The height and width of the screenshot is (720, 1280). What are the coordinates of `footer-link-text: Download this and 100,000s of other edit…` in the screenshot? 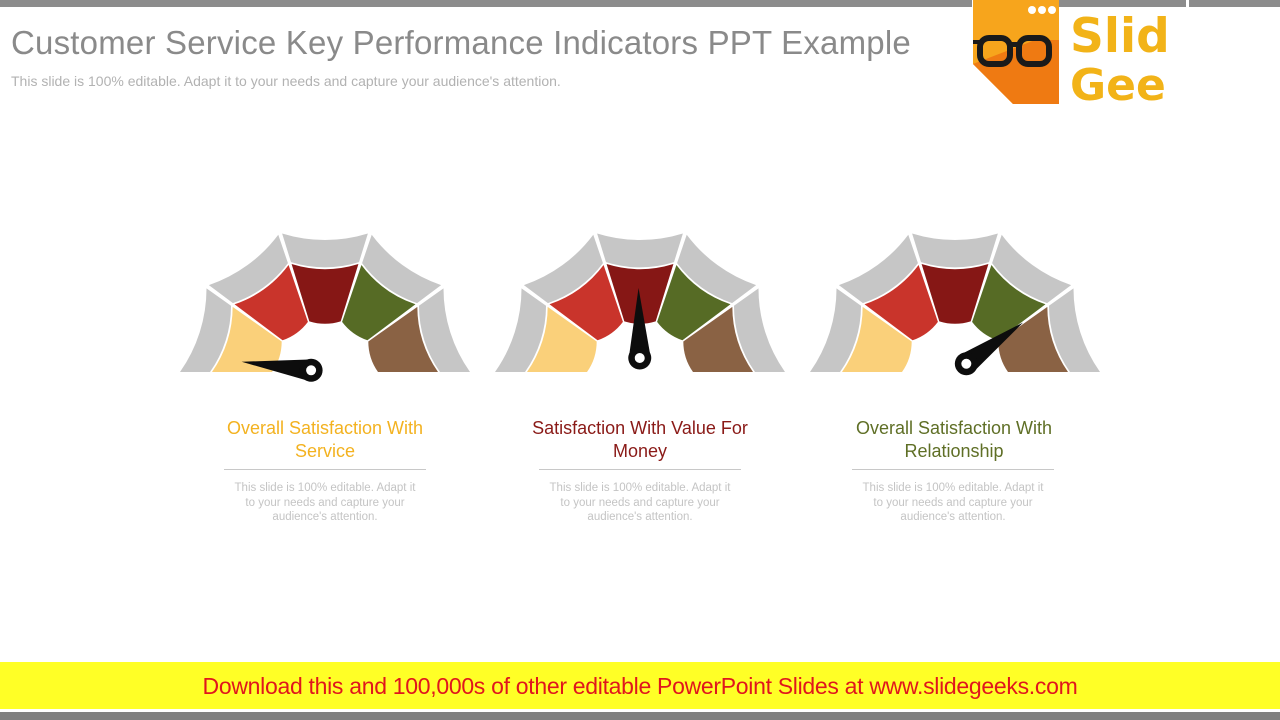 It's located at (640, 686).